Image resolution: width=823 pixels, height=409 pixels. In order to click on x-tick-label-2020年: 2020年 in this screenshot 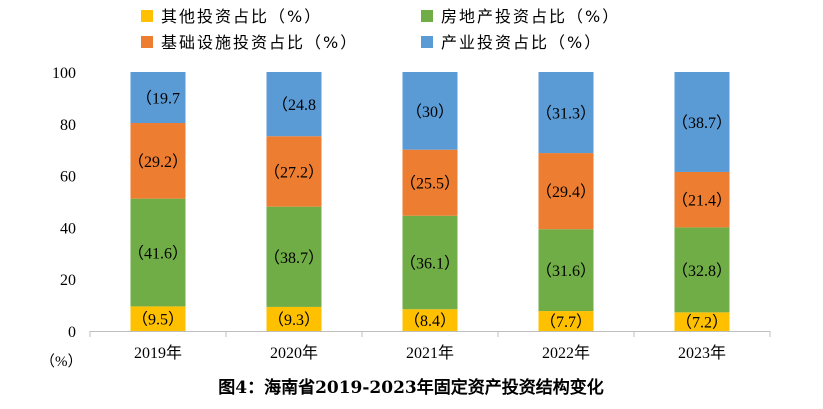, I will do `click(294, 353)`.